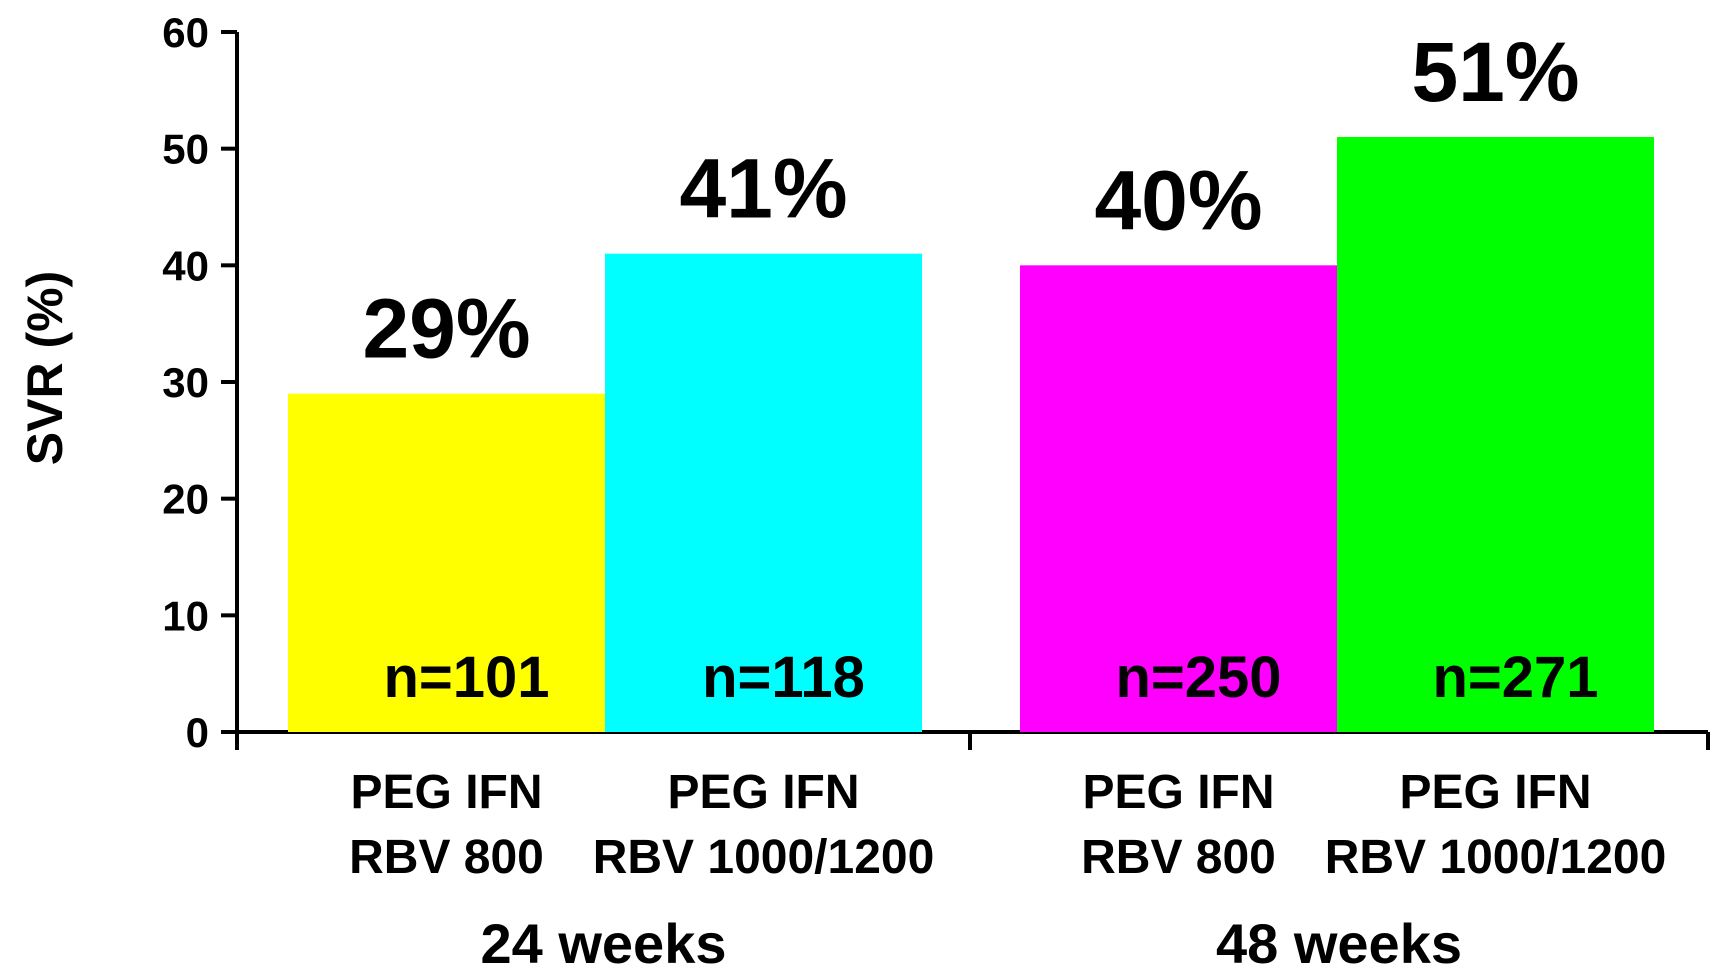 The image size is (1727, 968). What do you see at coordinates (783, 677) in the screenshot?
I see `bar-n-label: n=118` at bounding box center [783, 677].